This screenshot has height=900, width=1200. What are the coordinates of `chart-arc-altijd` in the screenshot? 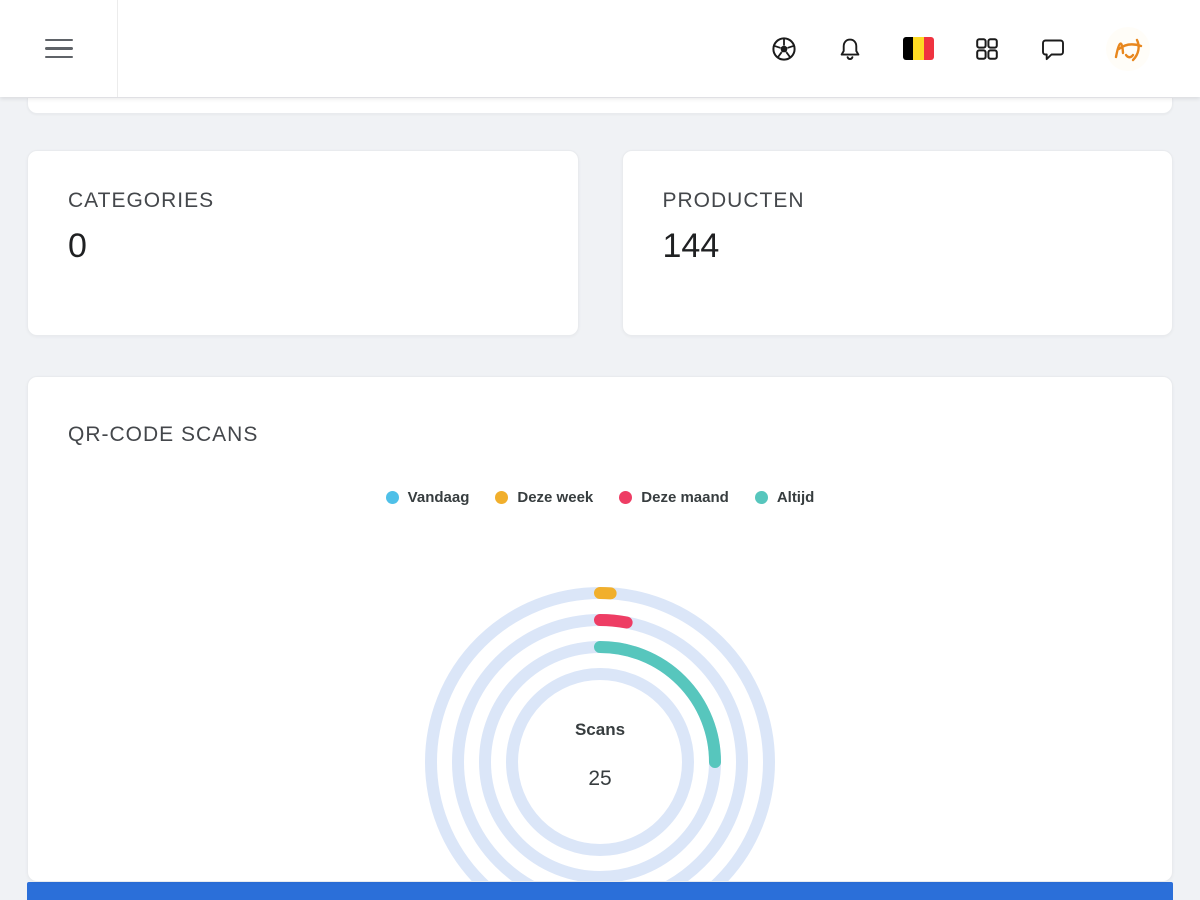 It's located at (657, 704).